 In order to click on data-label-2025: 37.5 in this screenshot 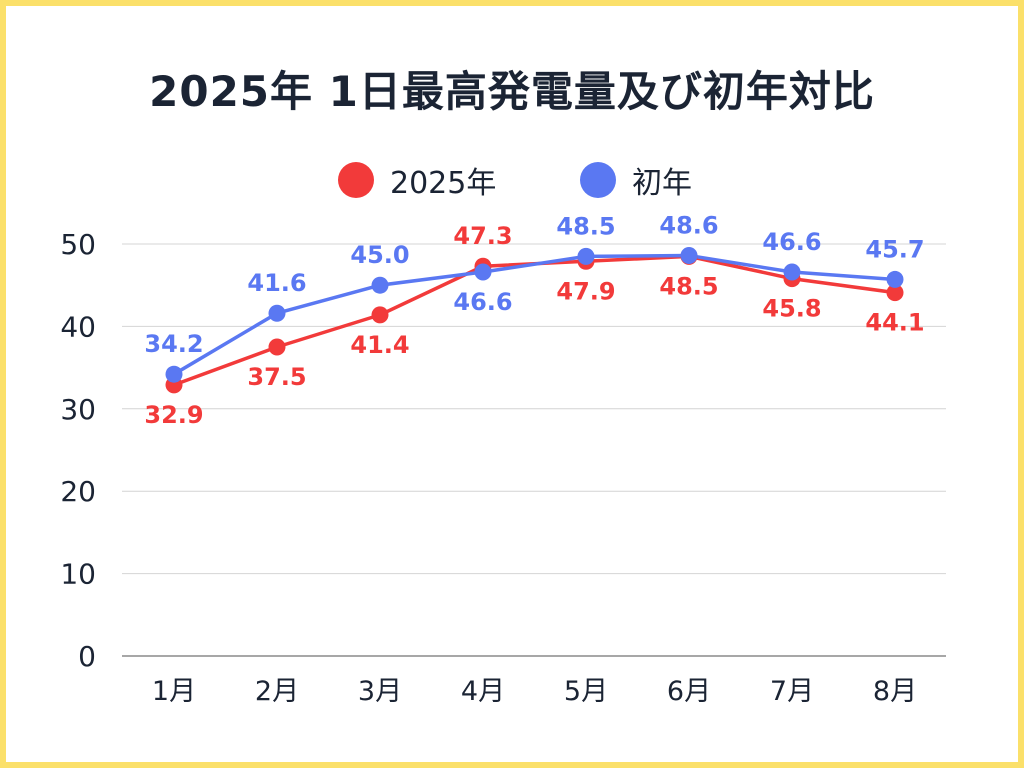, I will do `click(276, 377)`.